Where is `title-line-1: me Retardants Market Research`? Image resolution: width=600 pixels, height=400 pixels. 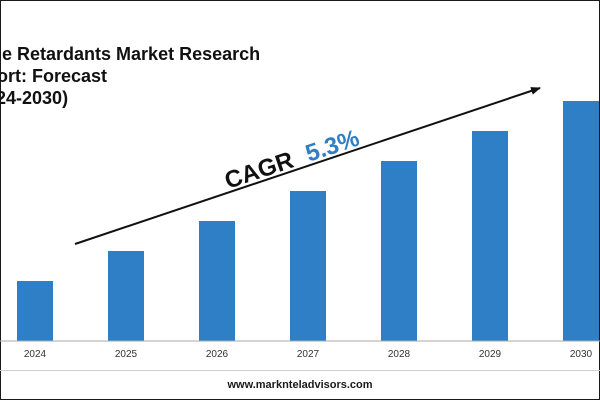
title-line-1: me Retardants Market Research is located at coordinates (130, 54).